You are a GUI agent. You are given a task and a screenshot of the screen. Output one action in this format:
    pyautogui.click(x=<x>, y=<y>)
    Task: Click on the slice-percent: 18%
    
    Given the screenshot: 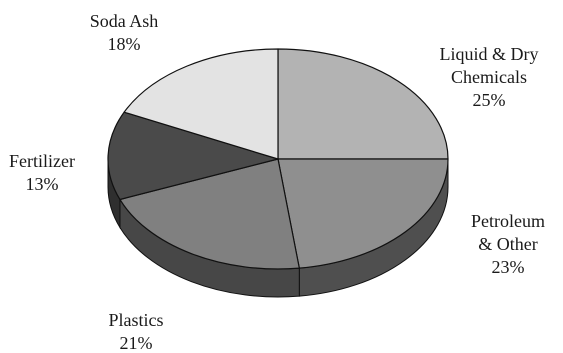 What is the action you would take?
    pyautogui.click(x=124, y=44)
    